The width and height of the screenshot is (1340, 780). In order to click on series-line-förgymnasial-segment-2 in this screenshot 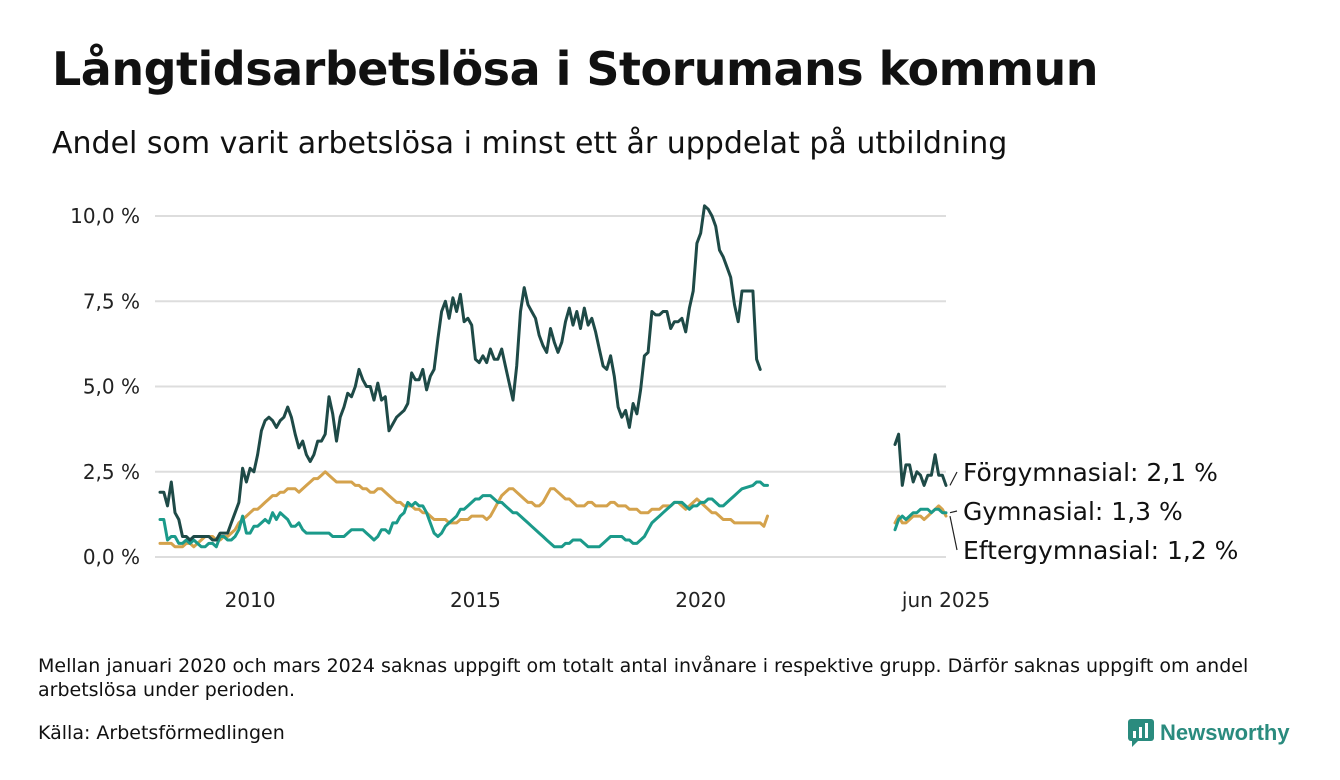, I will do `click(920, 459)`.